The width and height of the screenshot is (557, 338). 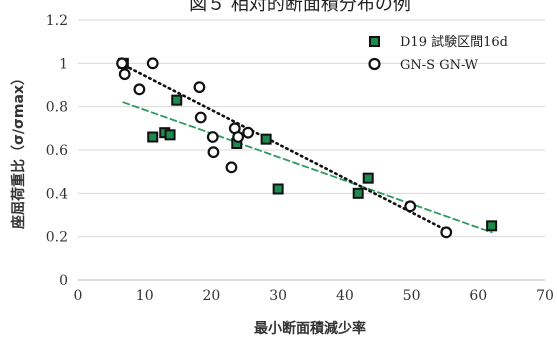 What do you see at coordinates (545, 296) in the screenshot?
I see `x-tick-label: 70` at bounding box center [545, 296].